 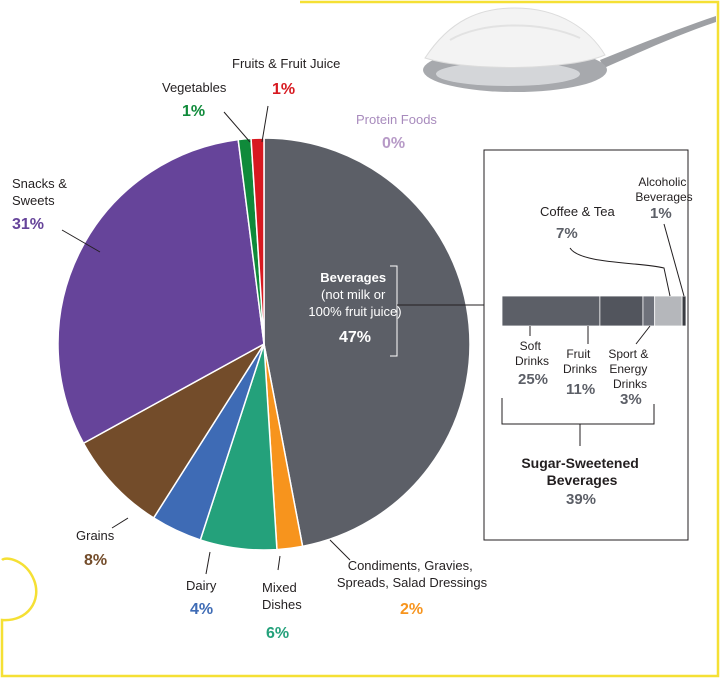 What do you see at coordinates (533, 379) in the screenshot?
I see `soft-value: 25%` at bounding box center [533, 379].